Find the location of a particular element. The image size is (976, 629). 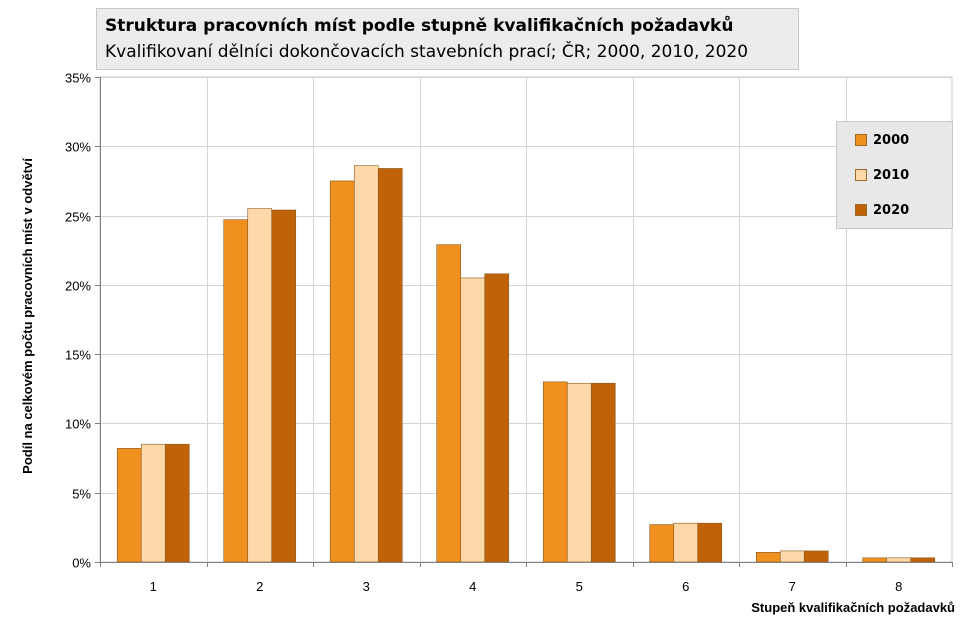

y-tick-label: 5% is located at coordinates (81, 494).